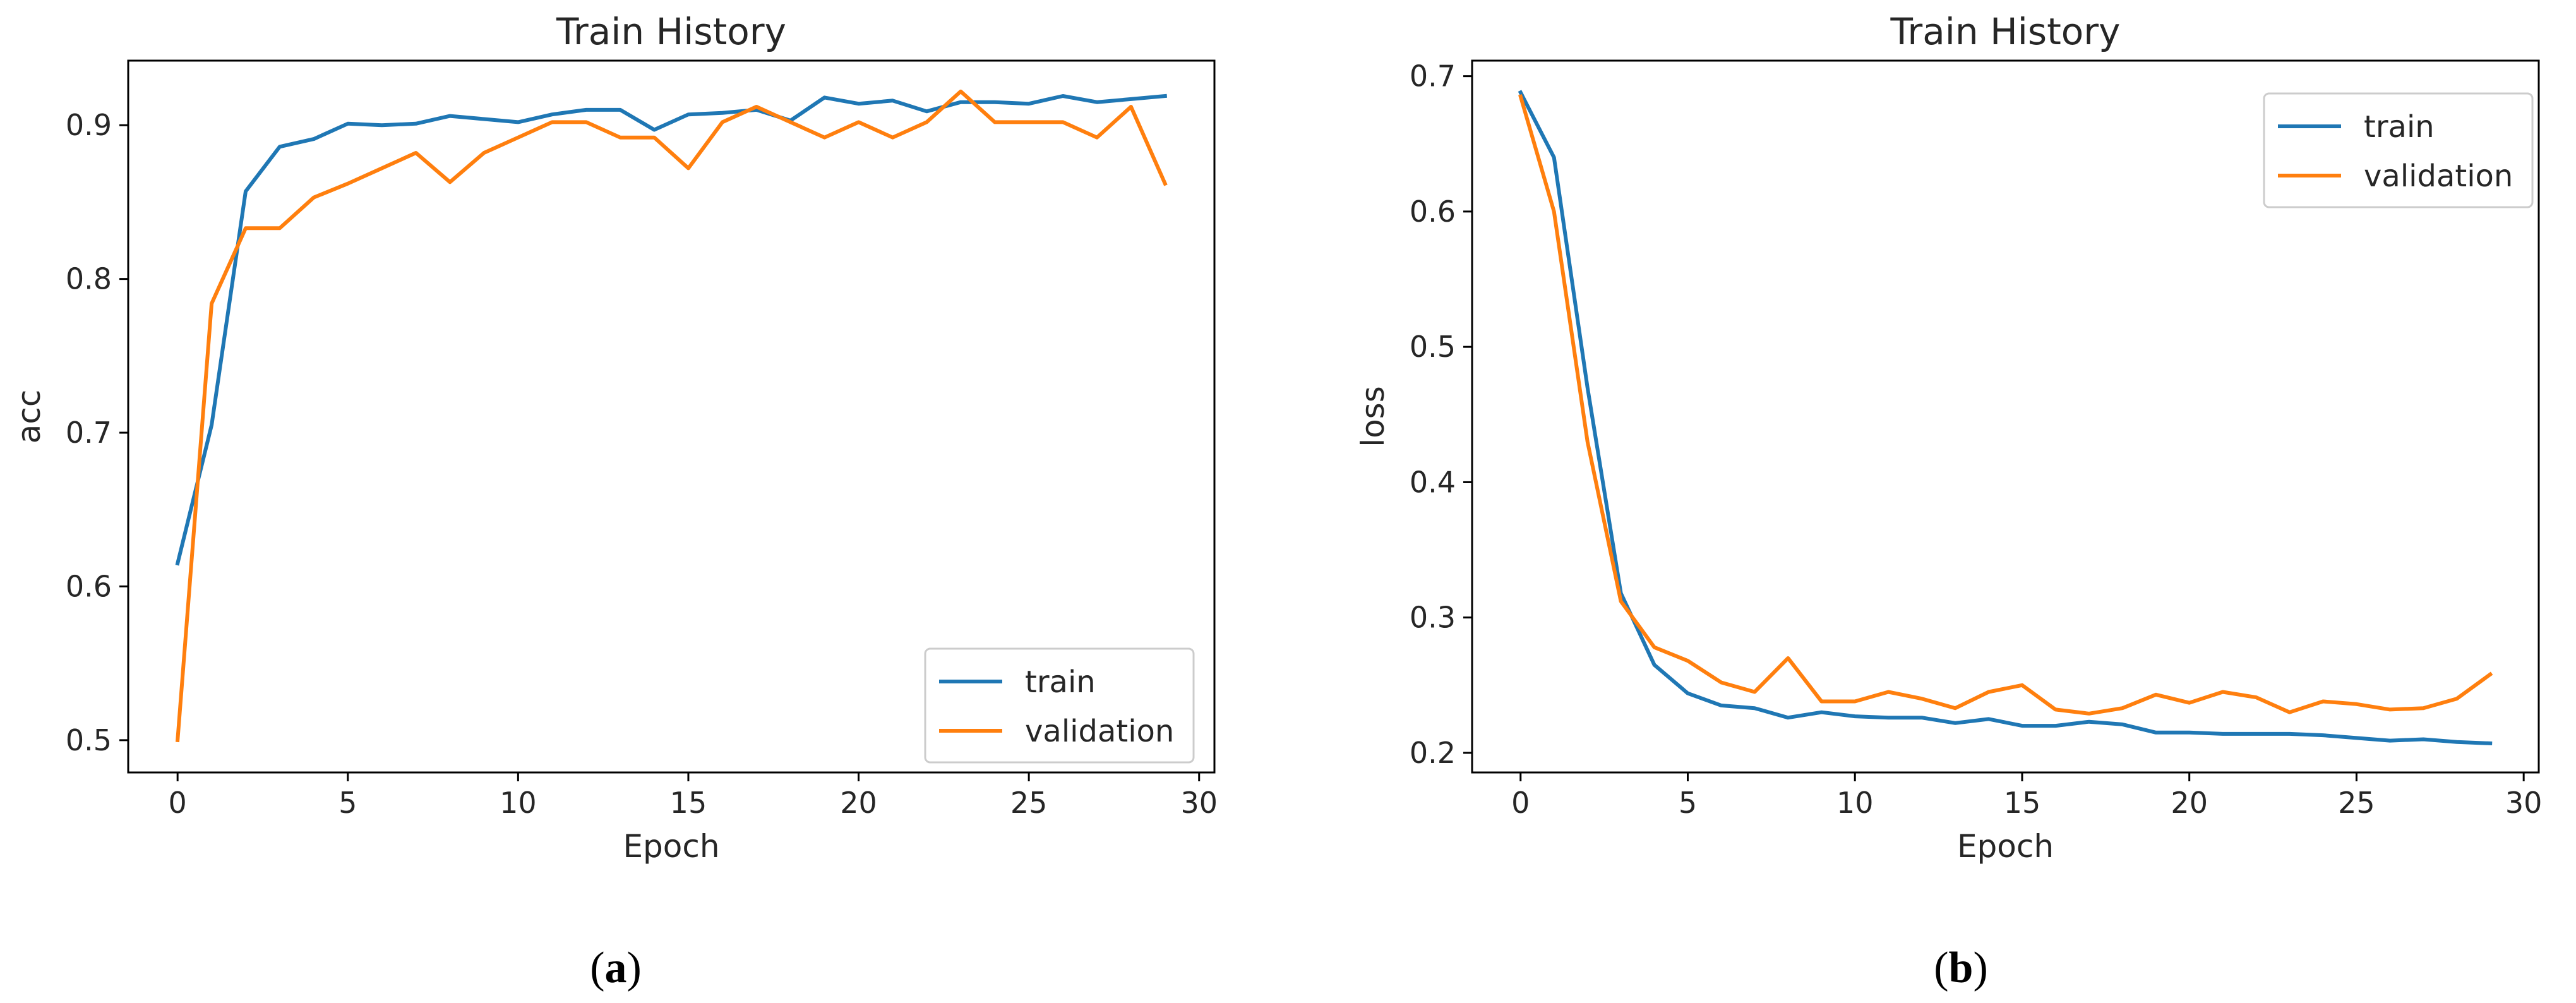 The height and width of the screenshot is (1003, 2576). What do you see at coordinates (1433, 482) in the screenshot?
I see `y-tick-label: 0.4` at bounding box center [1433, 482].